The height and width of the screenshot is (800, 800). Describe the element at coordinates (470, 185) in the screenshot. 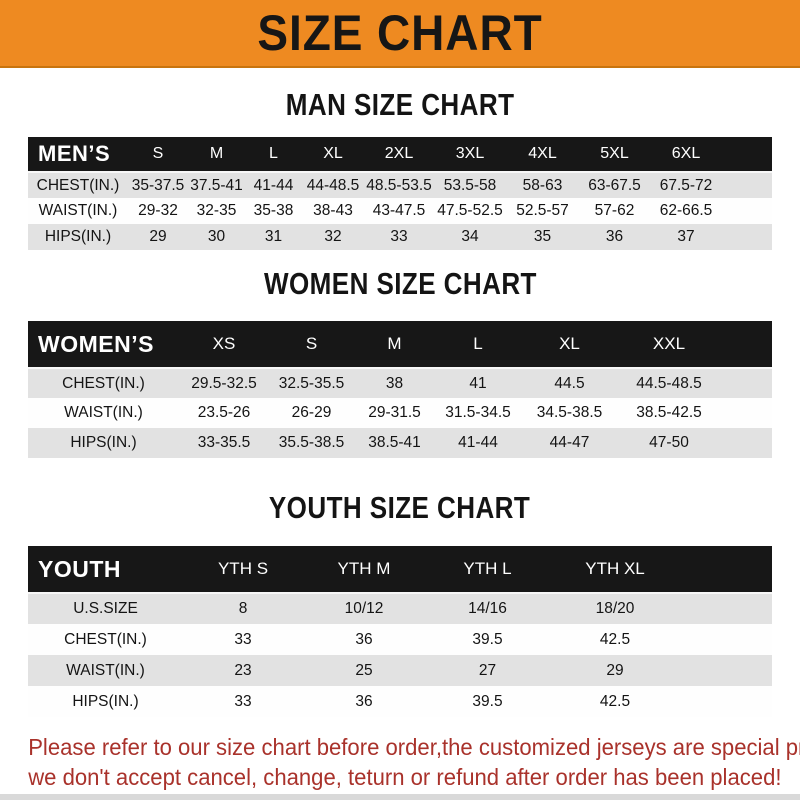

I see `cell-value: 53.5-58` at that location.